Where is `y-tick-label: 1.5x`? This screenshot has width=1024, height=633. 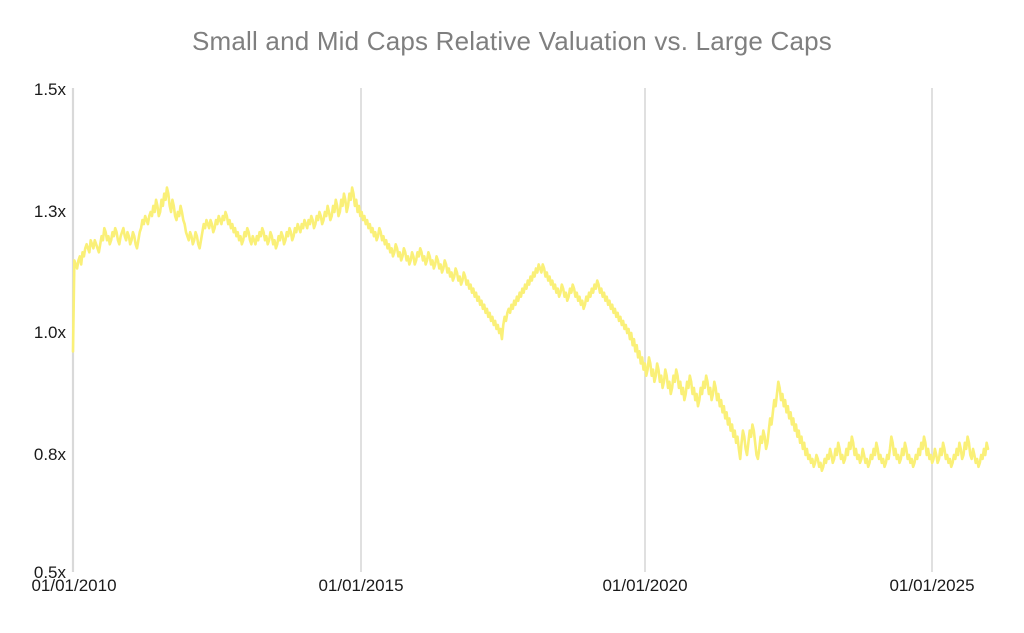 y-tick-label: 1.5x is located at coordinates (49, 89).